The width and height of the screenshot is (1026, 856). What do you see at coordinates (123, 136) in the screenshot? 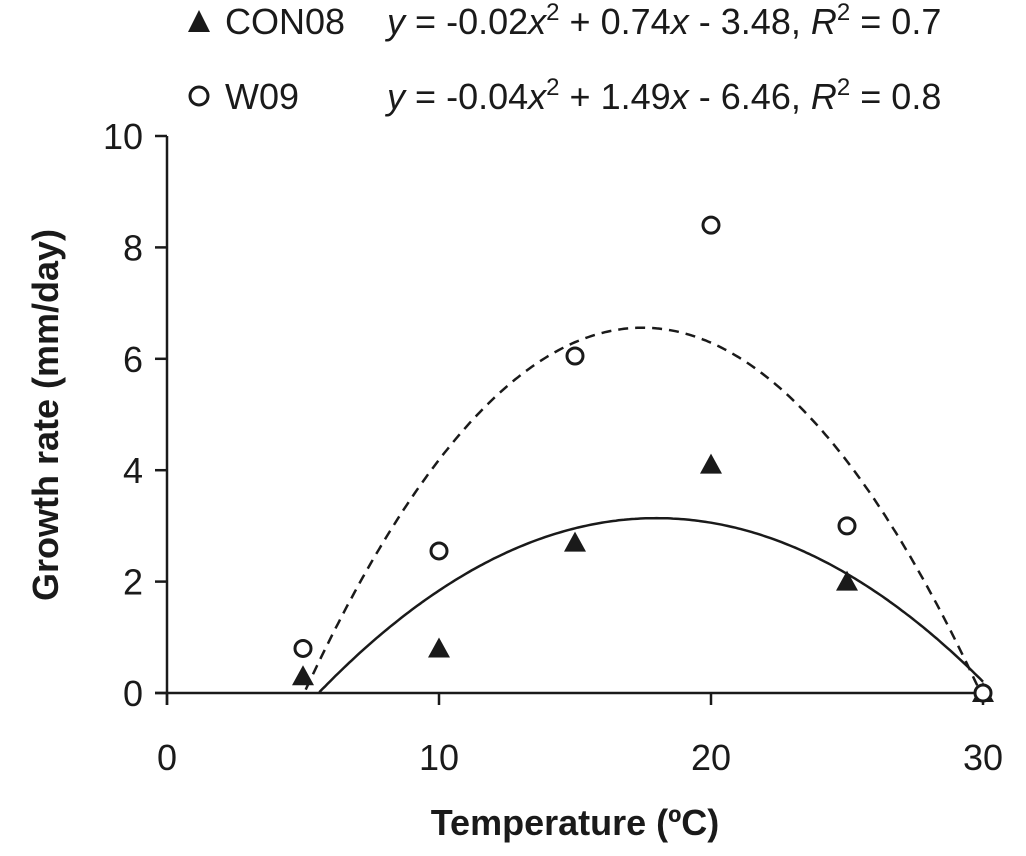
I see `y-tick-label: 10` at bounding box center [123, 136].